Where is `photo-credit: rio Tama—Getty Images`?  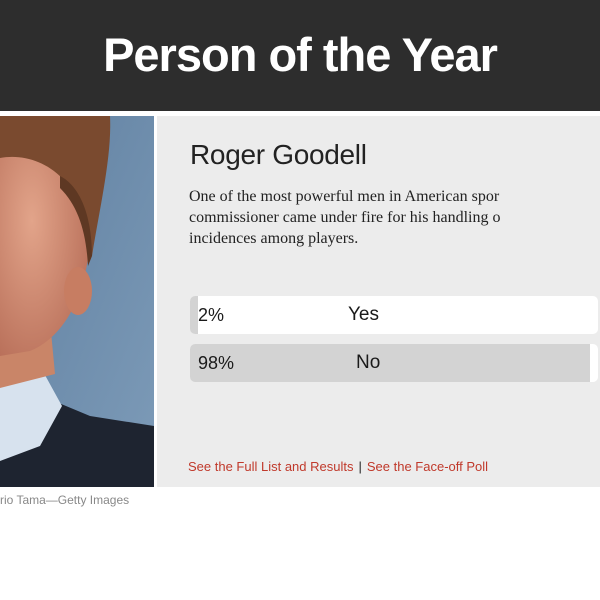
photo-credit: rio Tama—Getty Images is located at coordinates (65, 500).